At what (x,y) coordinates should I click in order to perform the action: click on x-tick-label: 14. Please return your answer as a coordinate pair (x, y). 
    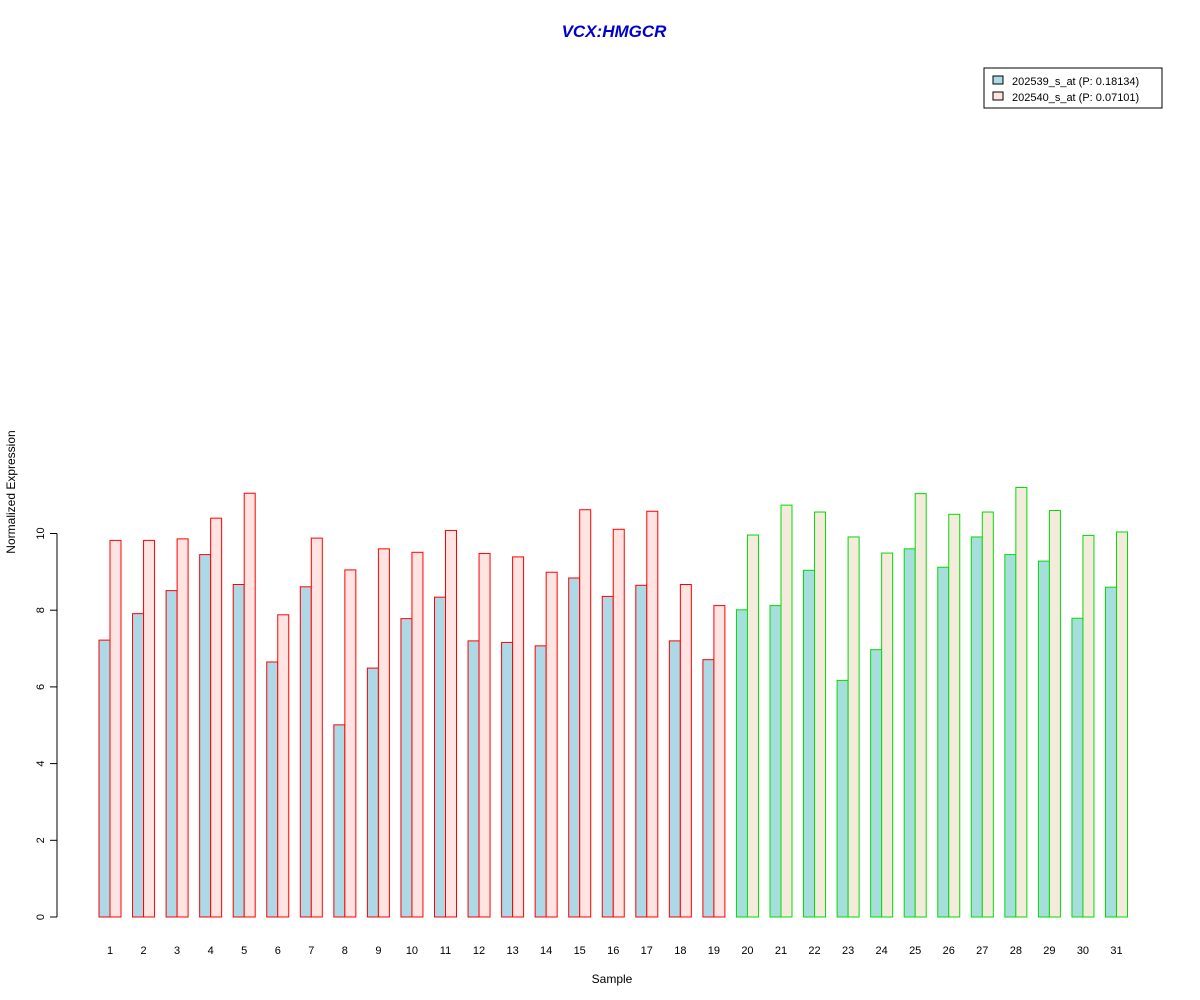
    Looking at the image, I should click on (546, 951).